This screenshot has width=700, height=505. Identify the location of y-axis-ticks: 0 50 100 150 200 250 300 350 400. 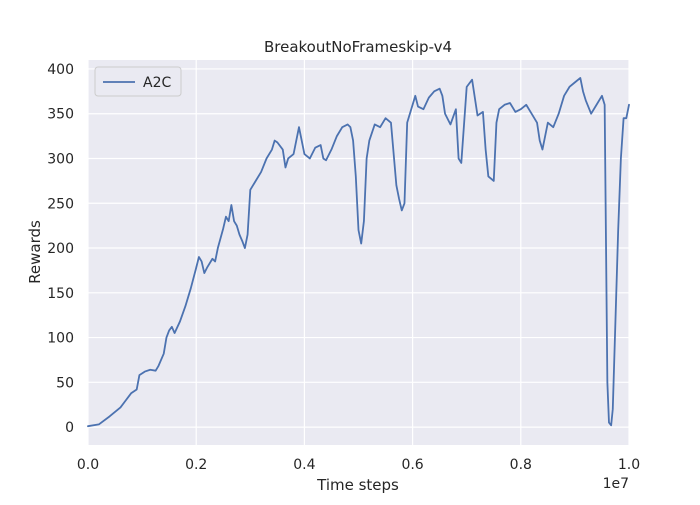
(60, 249).